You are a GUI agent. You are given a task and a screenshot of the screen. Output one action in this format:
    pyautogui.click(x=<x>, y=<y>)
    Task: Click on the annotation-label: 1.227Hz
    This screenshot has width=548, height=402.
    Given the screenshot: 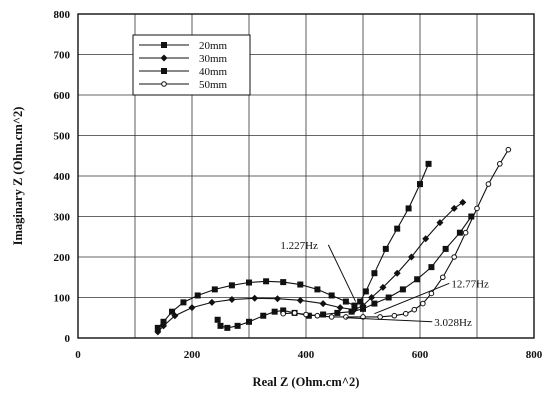 What is the action you would take?
    pyautogui.click(x=299, y=246)
    